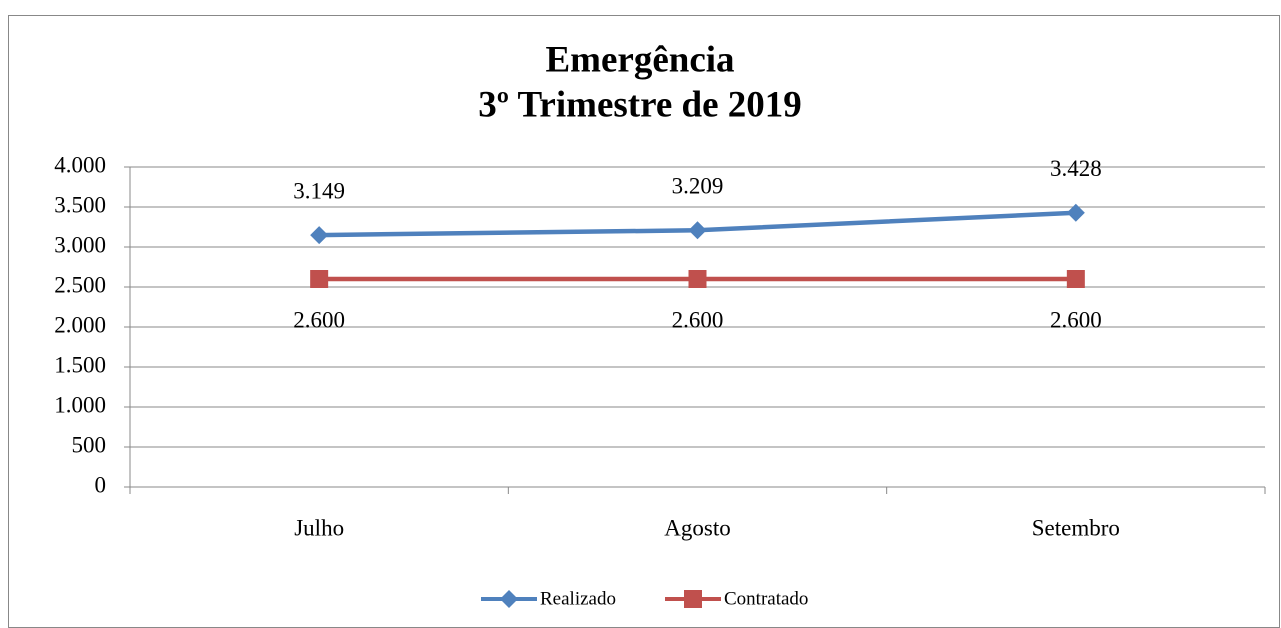 This screenshot has height=628, width=1281. I want to click on x-tick-label: Agosto, so click(697, 527).